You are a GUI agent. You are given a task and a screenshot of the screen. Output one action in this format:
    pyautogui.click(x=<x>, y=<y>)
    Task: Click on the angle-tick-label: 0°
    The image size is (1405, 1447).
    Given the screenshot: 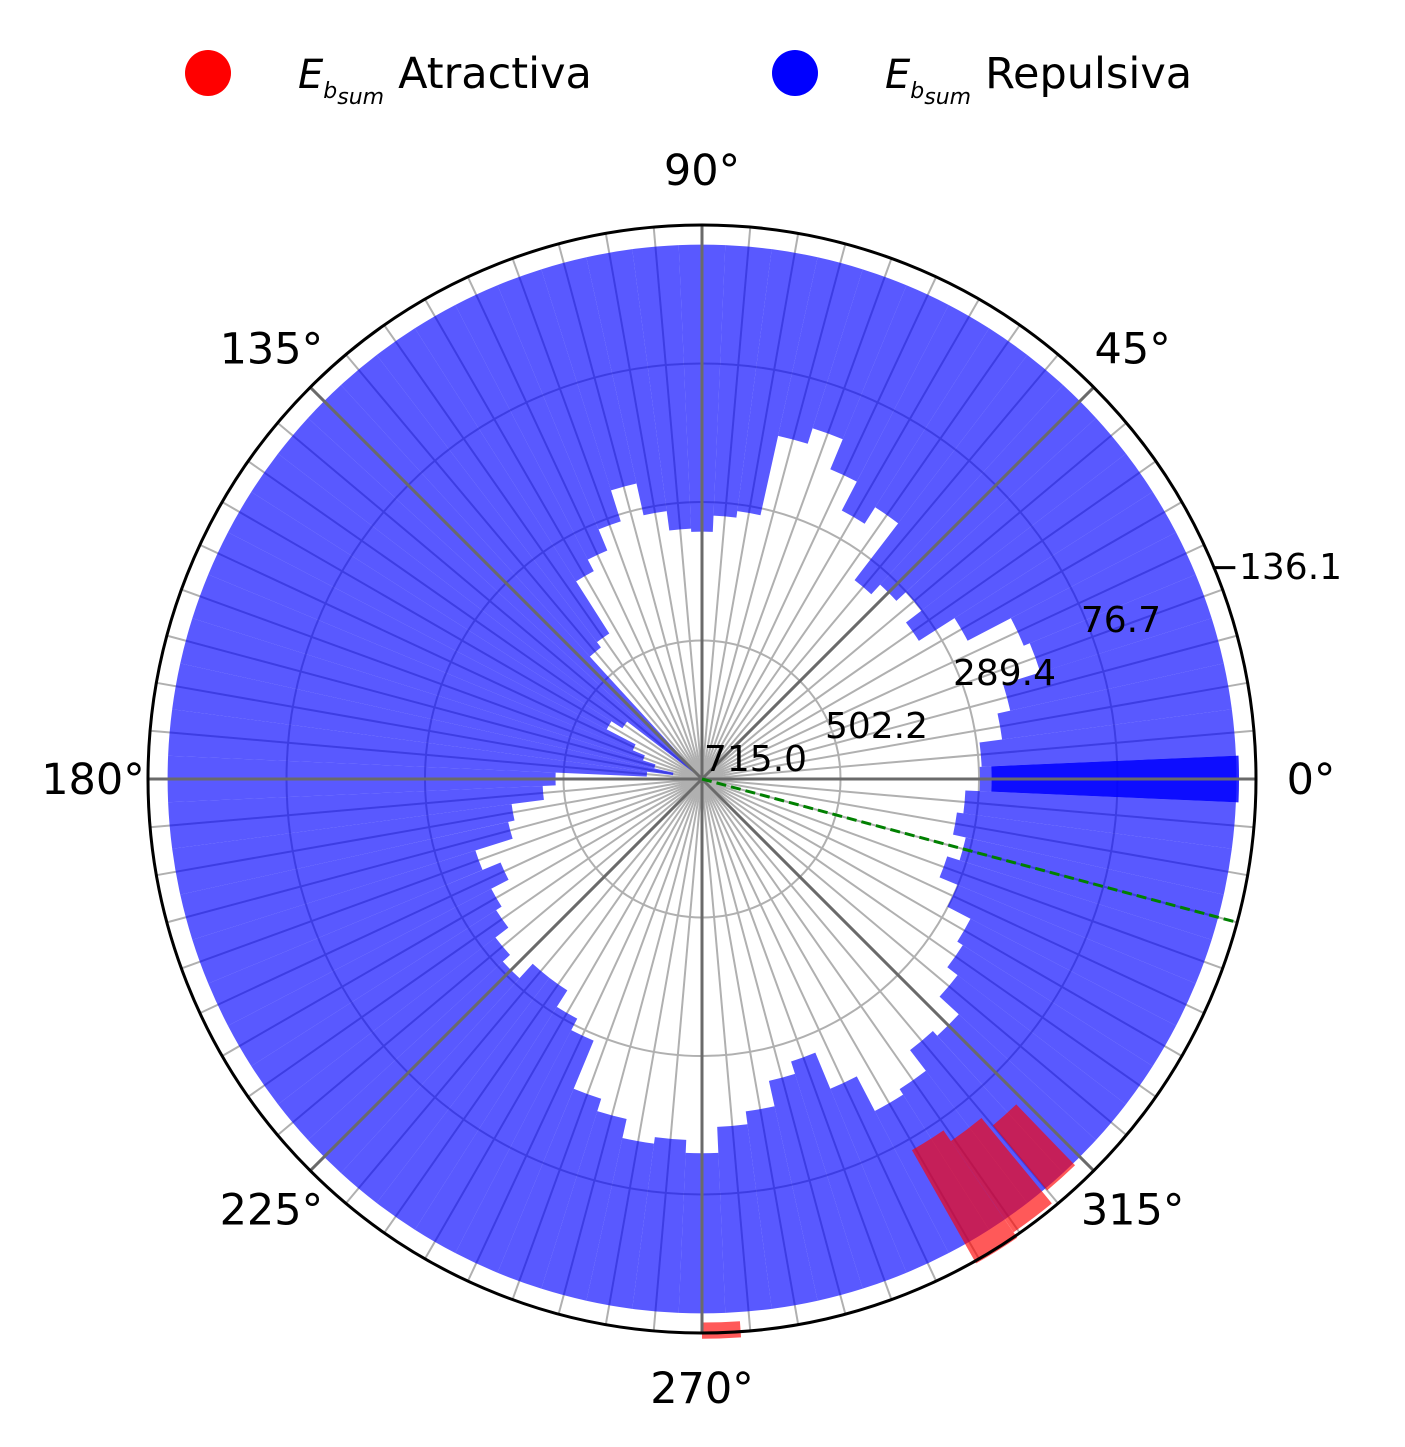 What is the action you would take?
    pyautogui.click(x=1311, y=780)
    